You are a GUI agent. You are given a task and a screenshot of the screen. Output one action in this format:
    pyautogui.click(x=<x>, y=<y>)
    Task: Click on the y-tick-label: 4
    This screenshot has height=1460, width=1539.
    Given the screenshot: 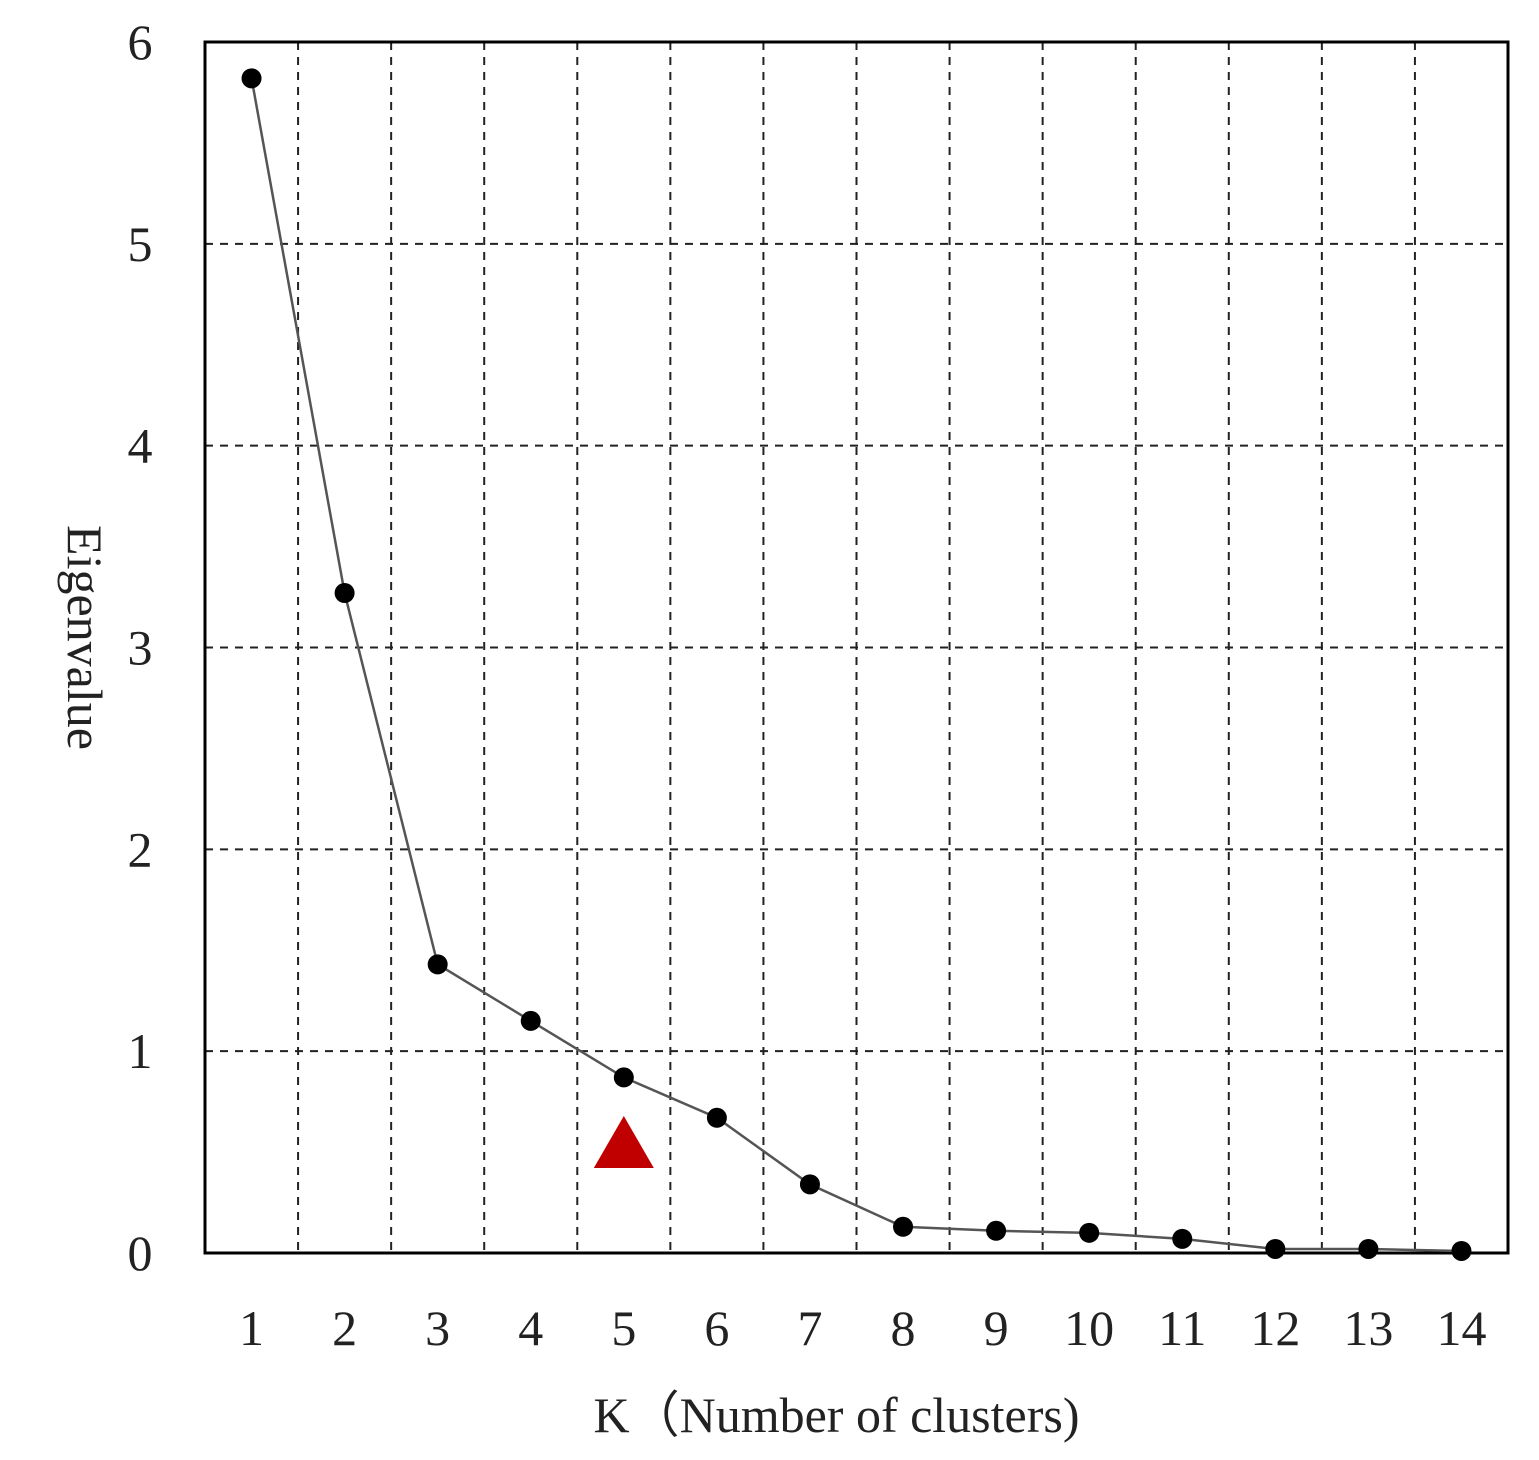 What is the action you would take?
    pyautogui.click(x=140, y=446)
    